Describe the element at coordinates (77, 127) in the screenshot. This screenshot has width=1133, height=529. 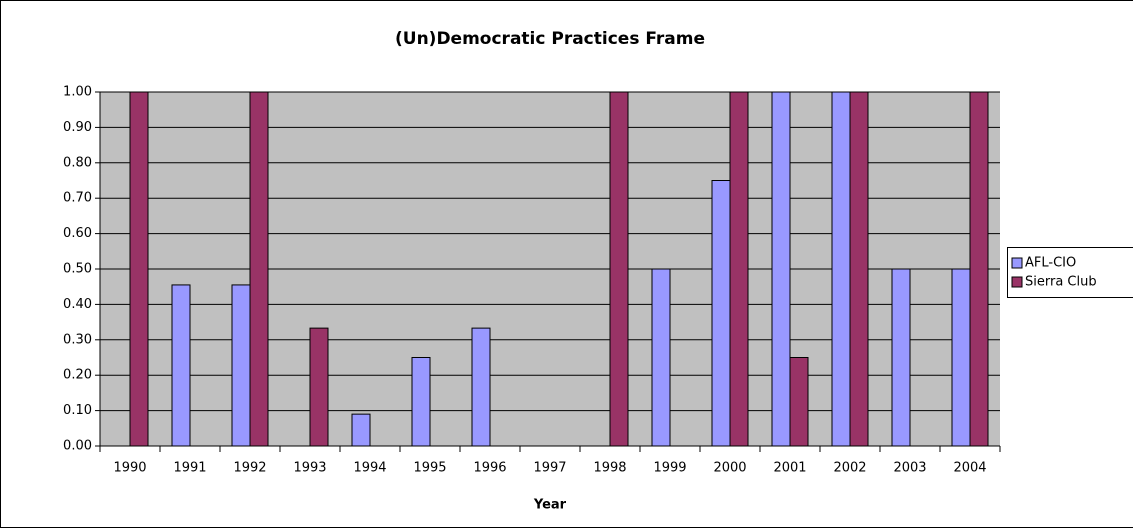
I see `y-tick-label: 0.90` at that location.